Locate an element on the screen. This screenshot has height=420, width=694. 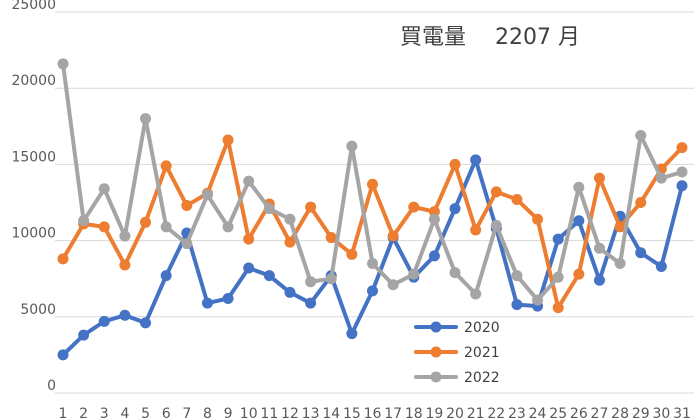
x-tick-label: 31 is located at coordinates (682, 413).